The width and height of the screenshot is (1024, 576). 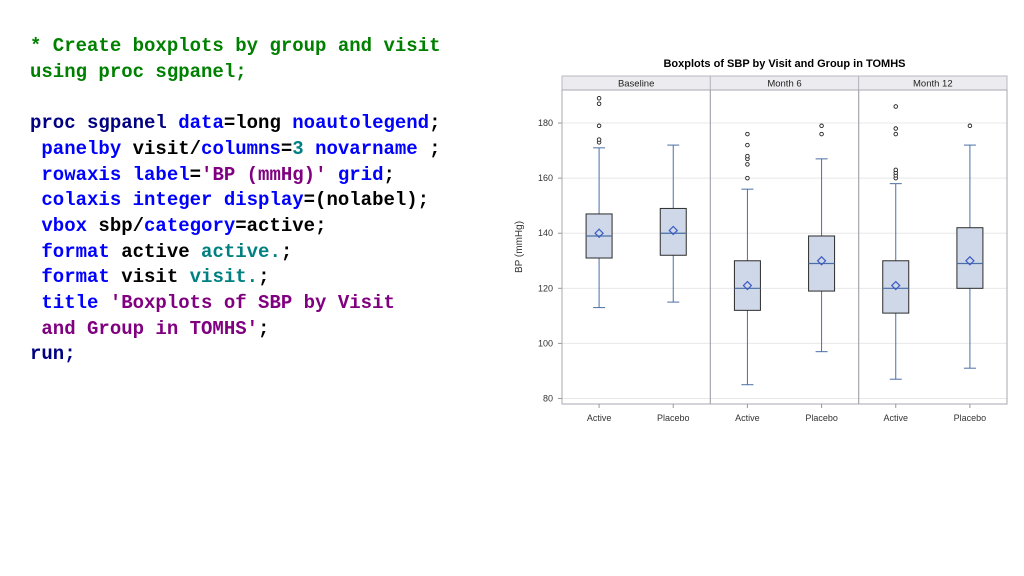 I want to click on code-line-format-active: format active active.;, so click(x=235, y=253).